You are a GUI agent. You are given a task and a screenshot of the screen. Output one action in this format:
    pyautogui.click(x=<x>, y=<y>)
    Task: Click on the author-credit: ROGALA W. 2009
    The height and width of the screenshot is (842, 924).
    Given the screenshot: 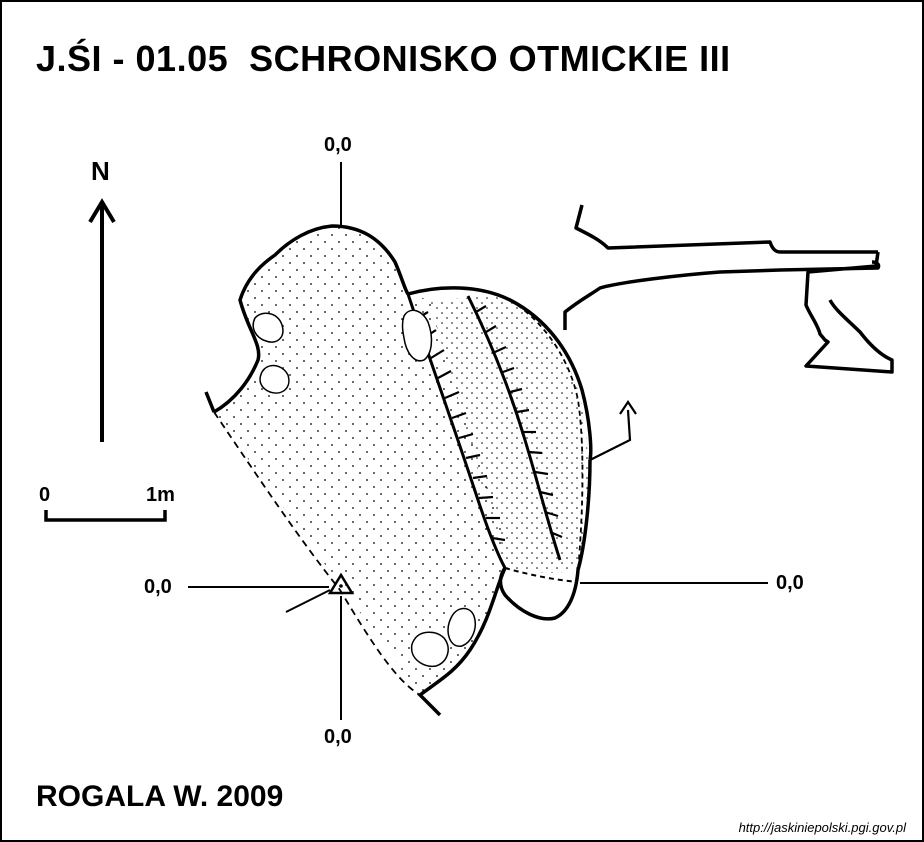 What is the action you would take?
    pyautogui.click(x=160, y=796)
    